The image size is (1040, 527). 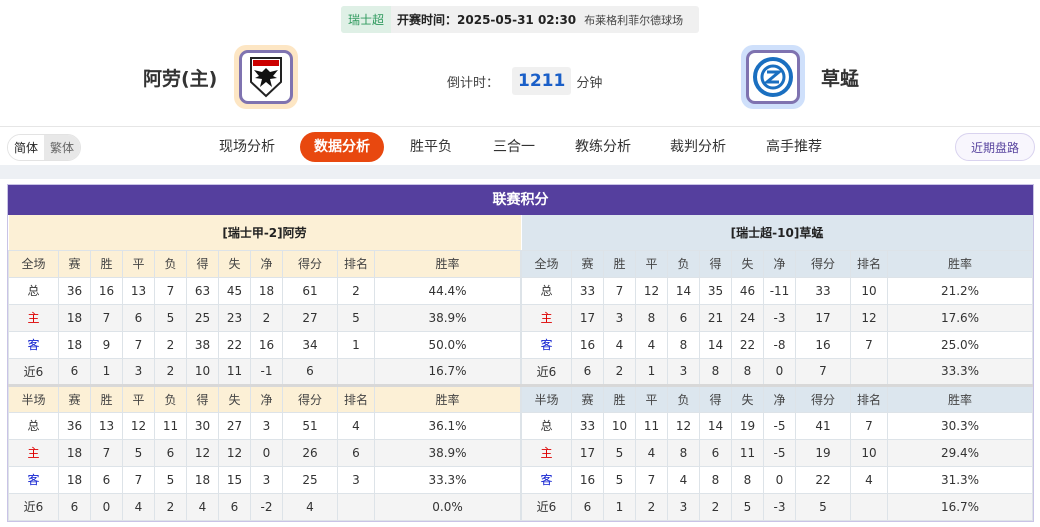 I want to click on match-info-bar: 瑞士超 开赛时间：2025-05-31 02:30 布莱格利菲尔德球场, so click(x=520, y=19).